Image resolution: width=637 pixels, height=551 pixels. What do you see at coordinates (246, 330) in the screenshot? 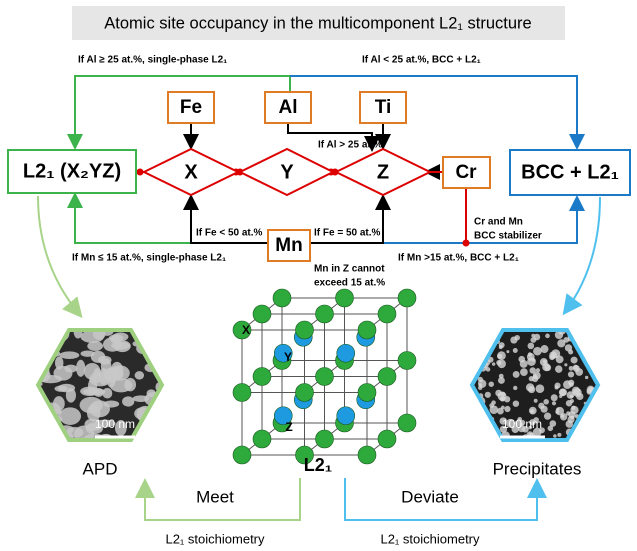
I see `site-label: X` at bounding box center [246, 330].